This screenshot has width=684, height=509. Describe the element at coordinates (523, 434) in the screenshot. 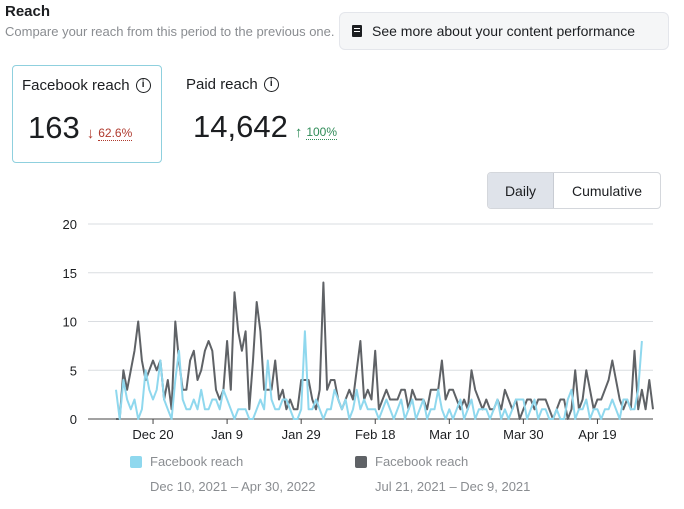

I see `x-tick-label: Mar 30` at that location.